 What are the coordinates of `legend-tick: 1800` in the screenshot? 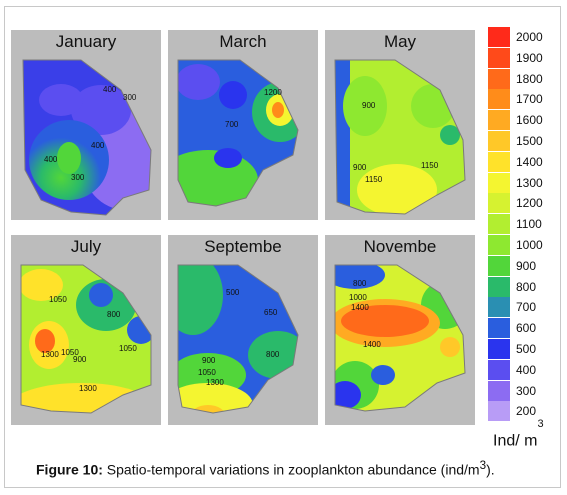 It's located at (529, 78).